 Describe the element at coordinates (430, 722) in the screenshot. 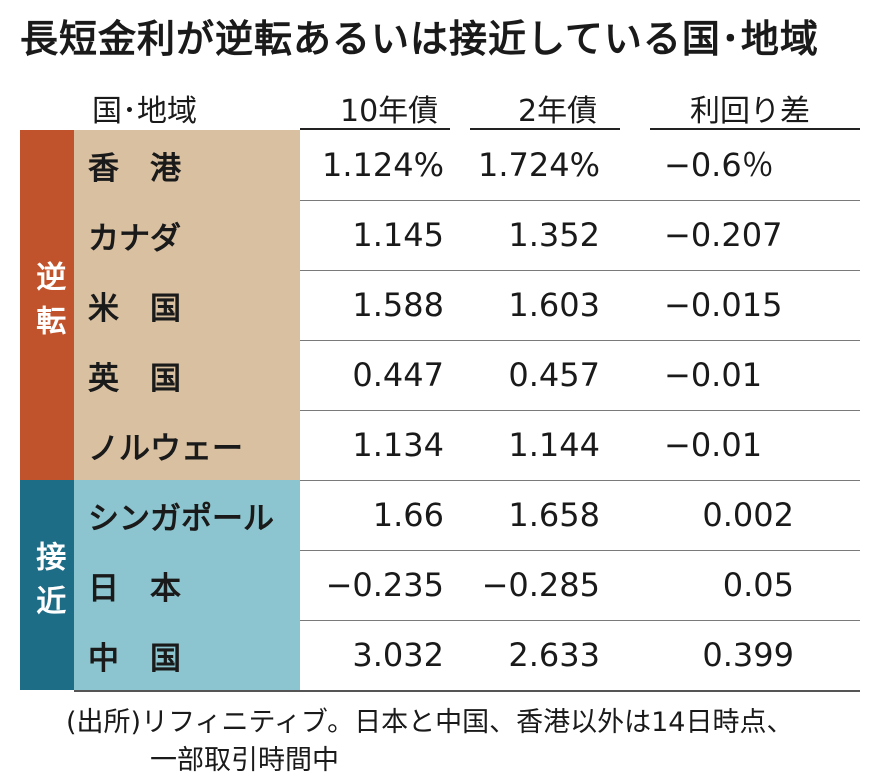

I see `source-note-line: (出所)リフィニティブ。日本と中国、香港以外は14日時点、` at that location.